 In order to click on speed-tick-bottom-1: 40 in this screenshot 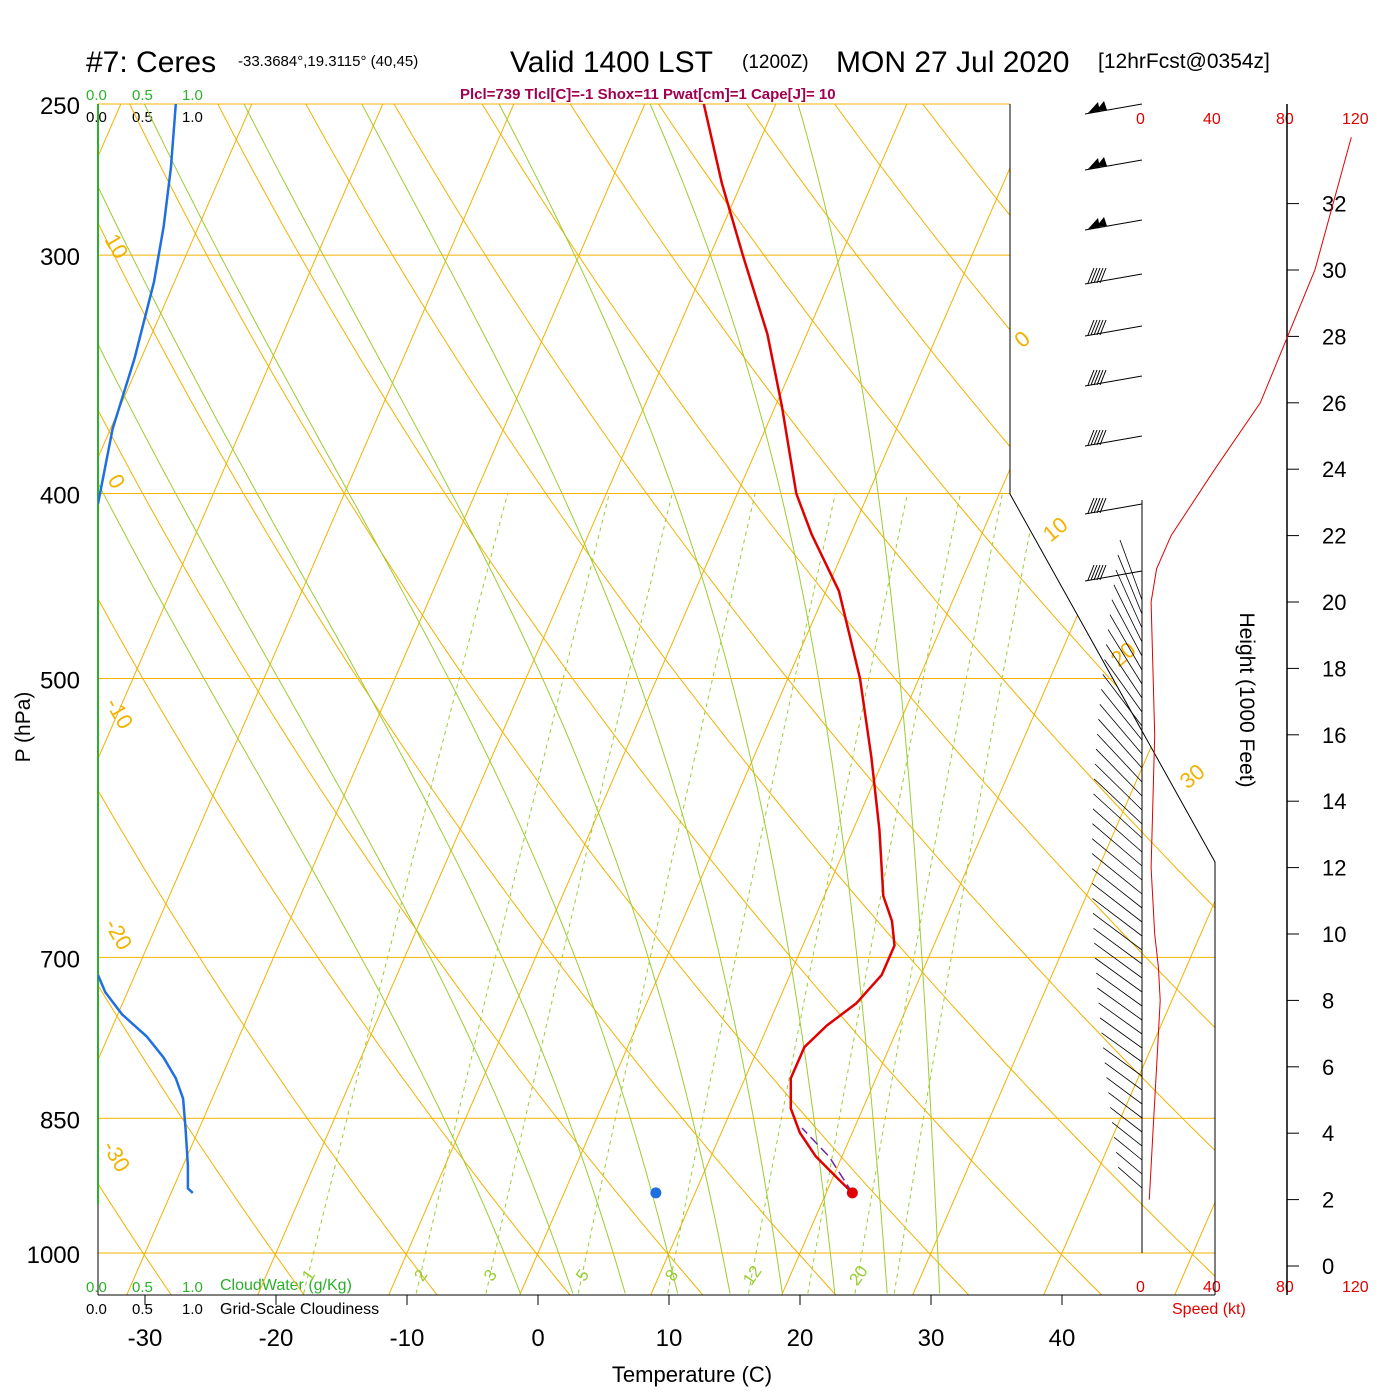, I will do `click(1212, 1287)`.